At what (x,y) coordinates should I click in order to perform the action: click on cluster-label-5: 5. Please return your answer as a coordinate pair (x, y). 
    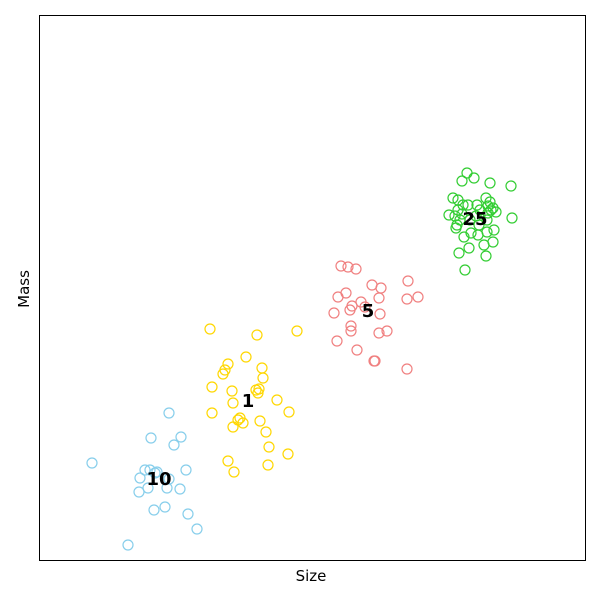
    Looking at the image, I should click on (368, 311).